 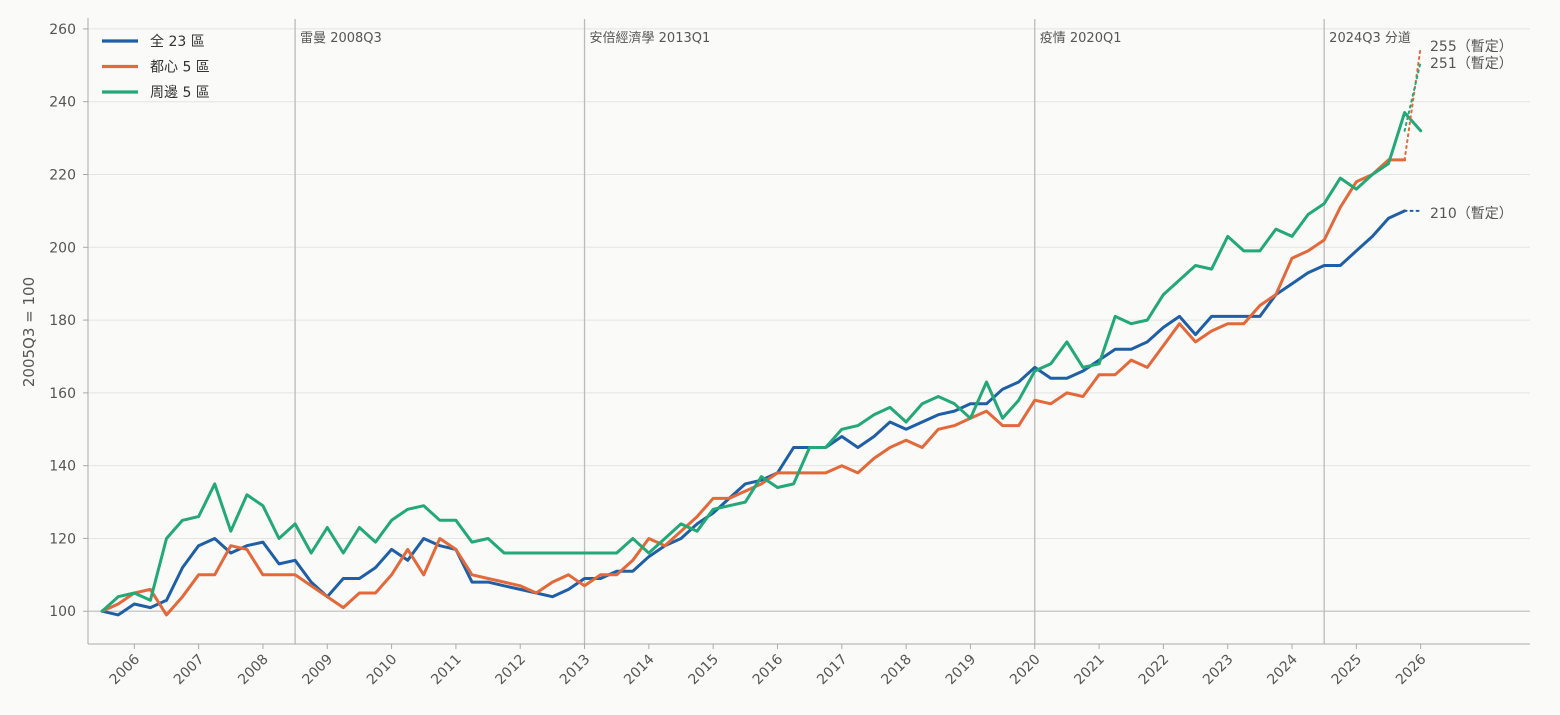 What do you see at coordinates (341, 38) in the screenshot?
I see `event-label: 雷曼 2008Q3` at bounding box center [341, 38].